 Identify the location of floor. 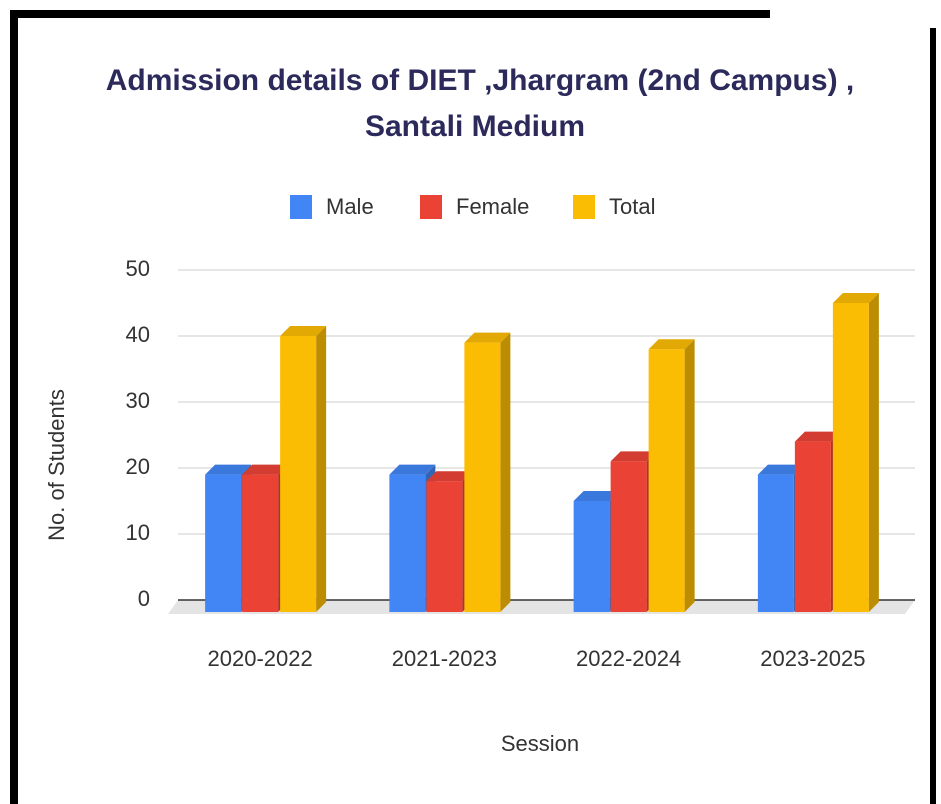
(541, 607).